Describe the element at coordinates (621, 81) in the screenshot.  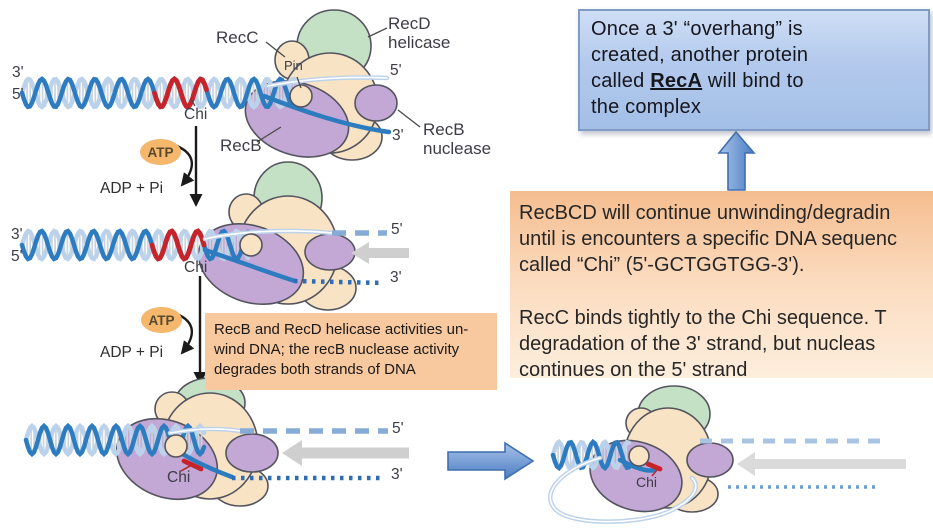
I see `callout-text: called` at that location.